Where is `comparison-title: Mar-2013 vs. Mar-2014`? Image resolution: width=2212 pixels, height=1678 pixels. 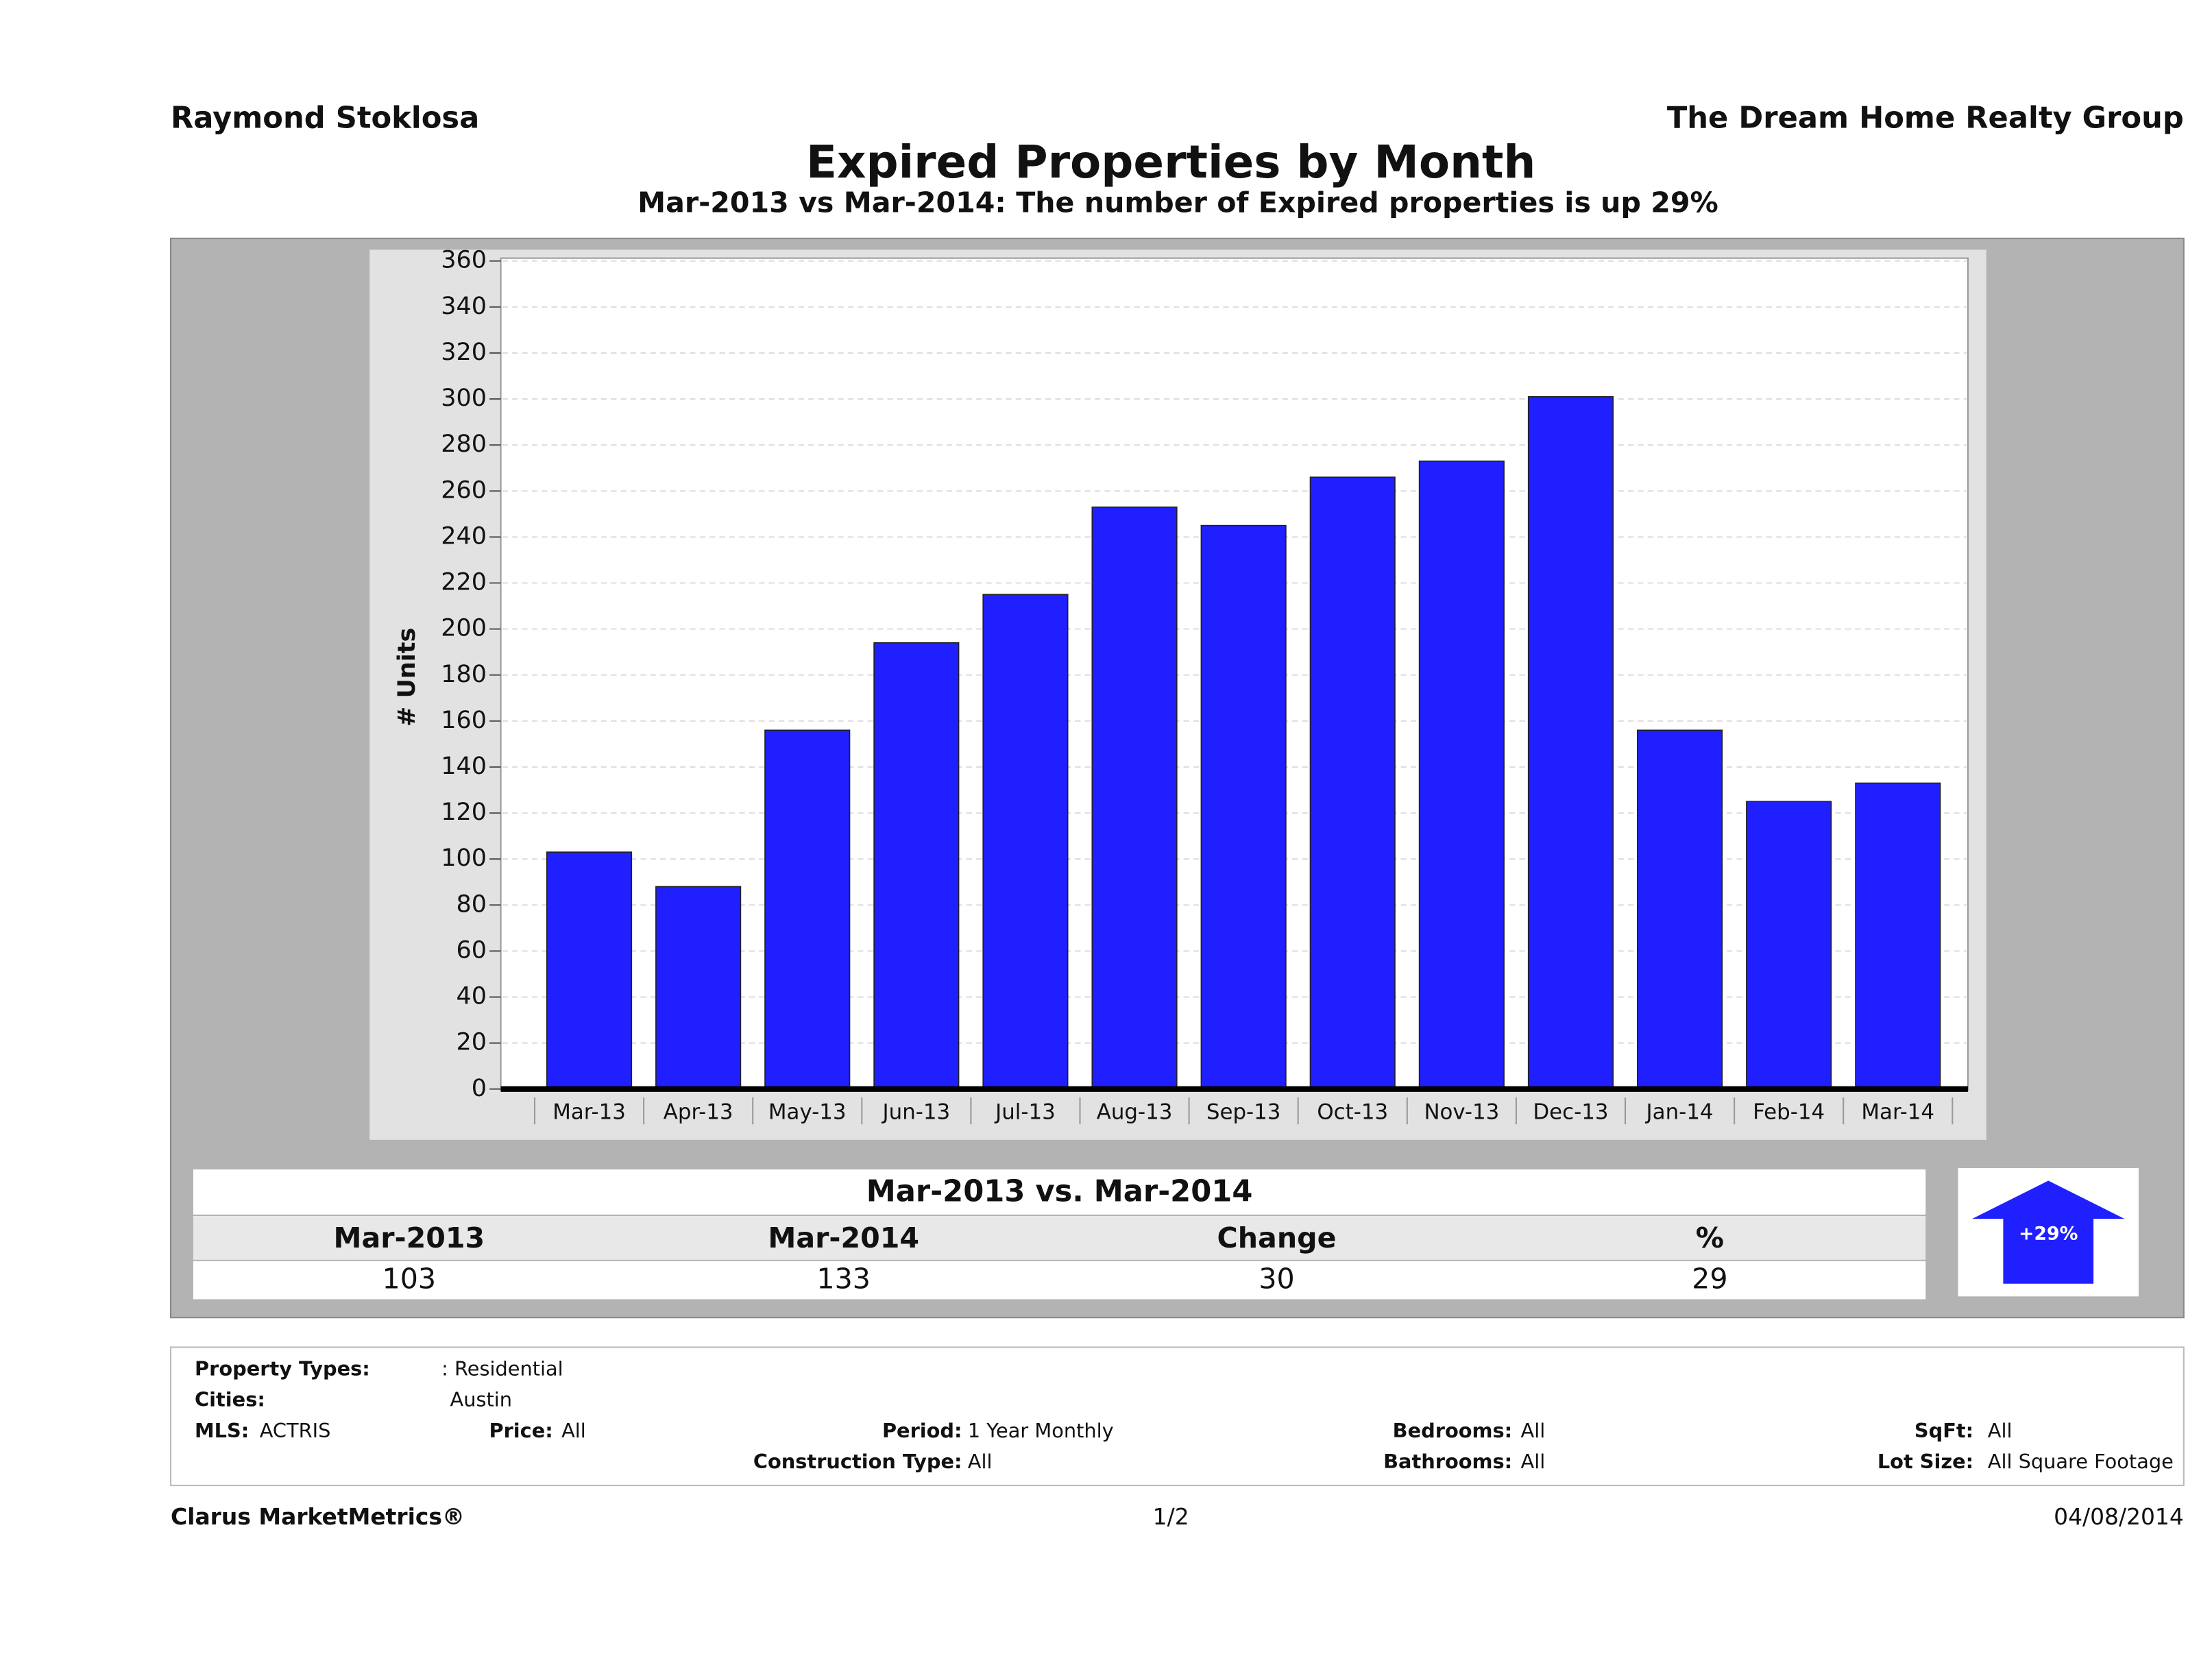 comparison-title: Mar-2013 vs. Mar-2014 is located at coordinates (1059, 1192).